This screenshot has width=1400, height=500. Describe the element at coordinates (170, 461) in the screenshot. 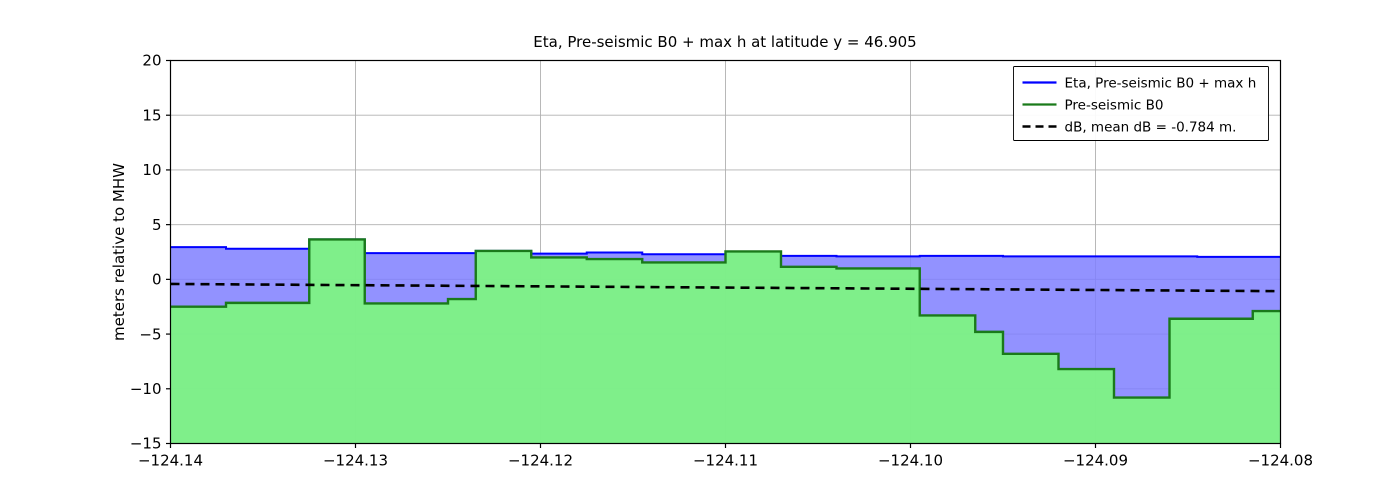

I see `x-tick-label: −124.14` at that location.